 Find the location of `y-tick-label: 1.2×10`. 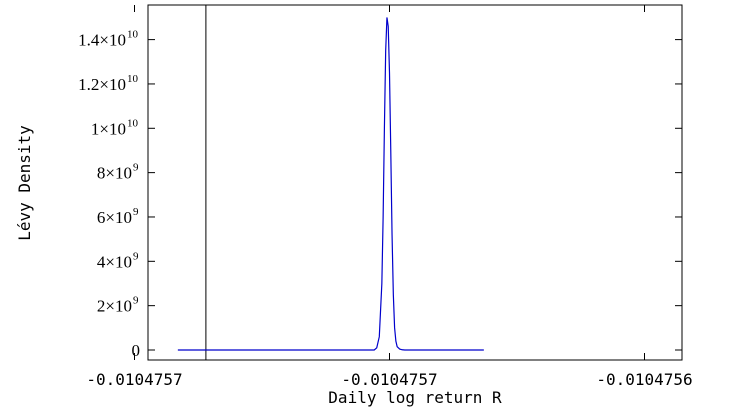

y-tick-label: 1.2×10 is located at coordinates (102, 84).